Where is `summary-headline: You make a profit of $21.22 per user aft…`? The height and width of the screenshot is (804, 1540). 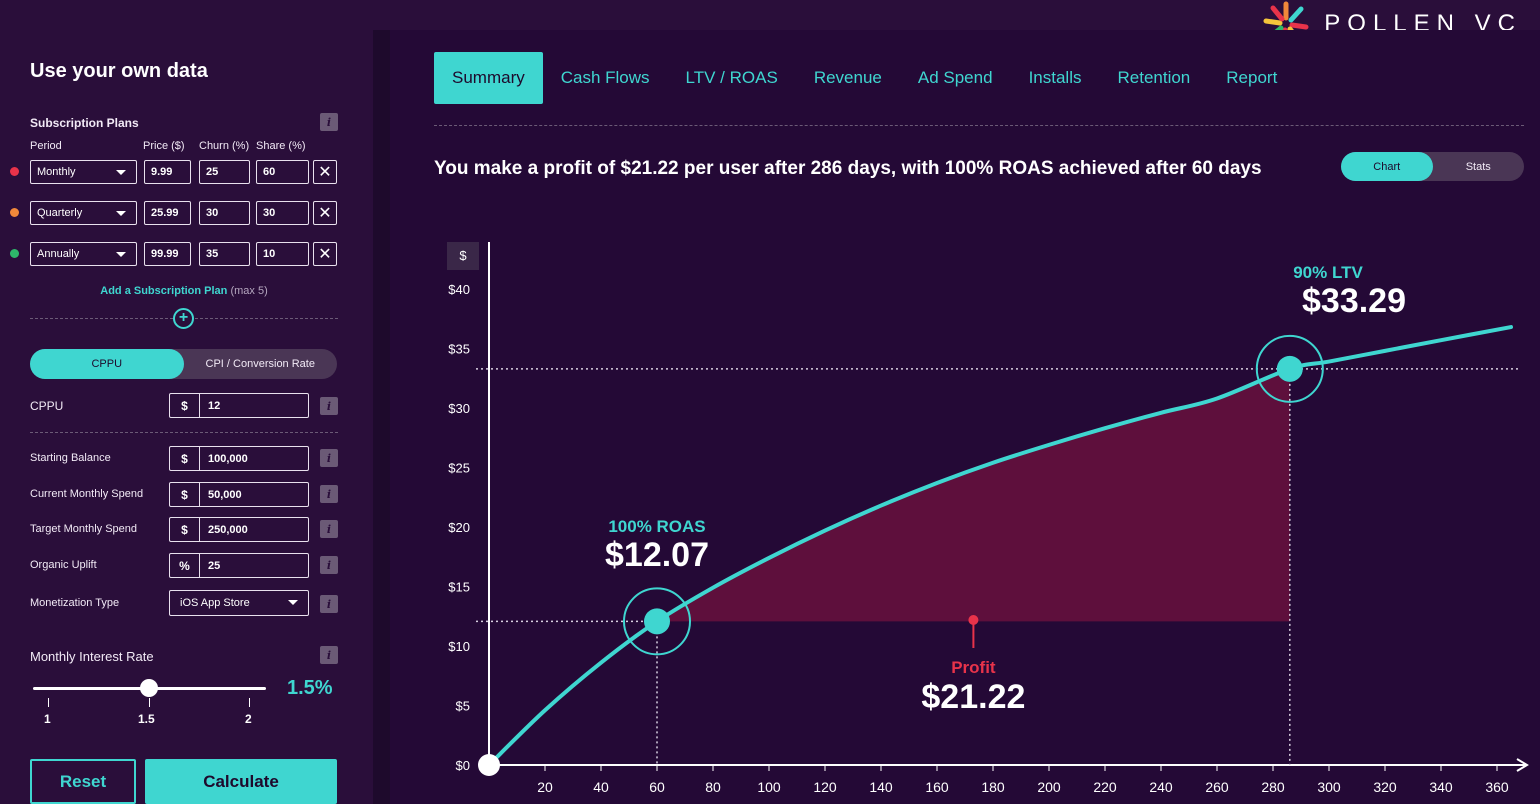
summary-headline: You make a profit of $21.22 per user aft… is located at coordinates (848, 168).